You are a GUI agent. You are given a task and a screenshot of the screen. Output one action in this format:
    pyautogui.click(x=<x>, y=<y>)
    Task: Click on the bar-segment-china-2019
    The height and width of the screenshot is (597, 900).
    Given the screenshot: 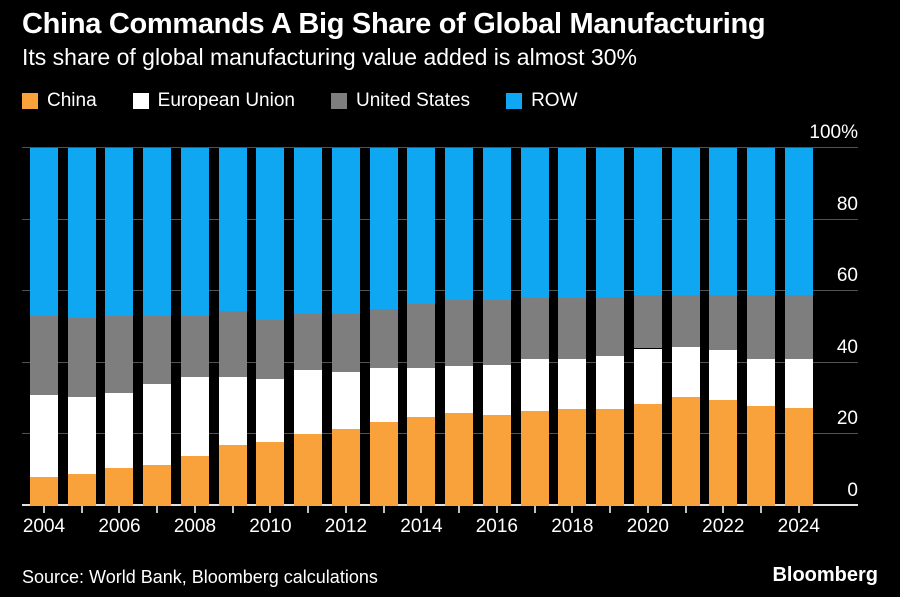 What is the action you would take?
    pyautogui.click(x=610, y=457)
    